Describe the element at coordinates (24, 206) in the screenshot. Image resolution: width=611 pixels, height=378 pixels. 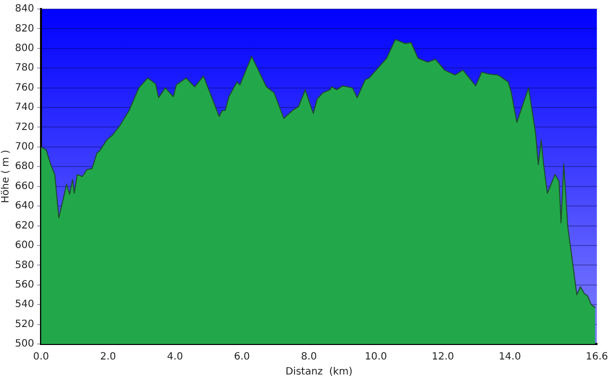
I see `y-tick-label: 640` at that location.